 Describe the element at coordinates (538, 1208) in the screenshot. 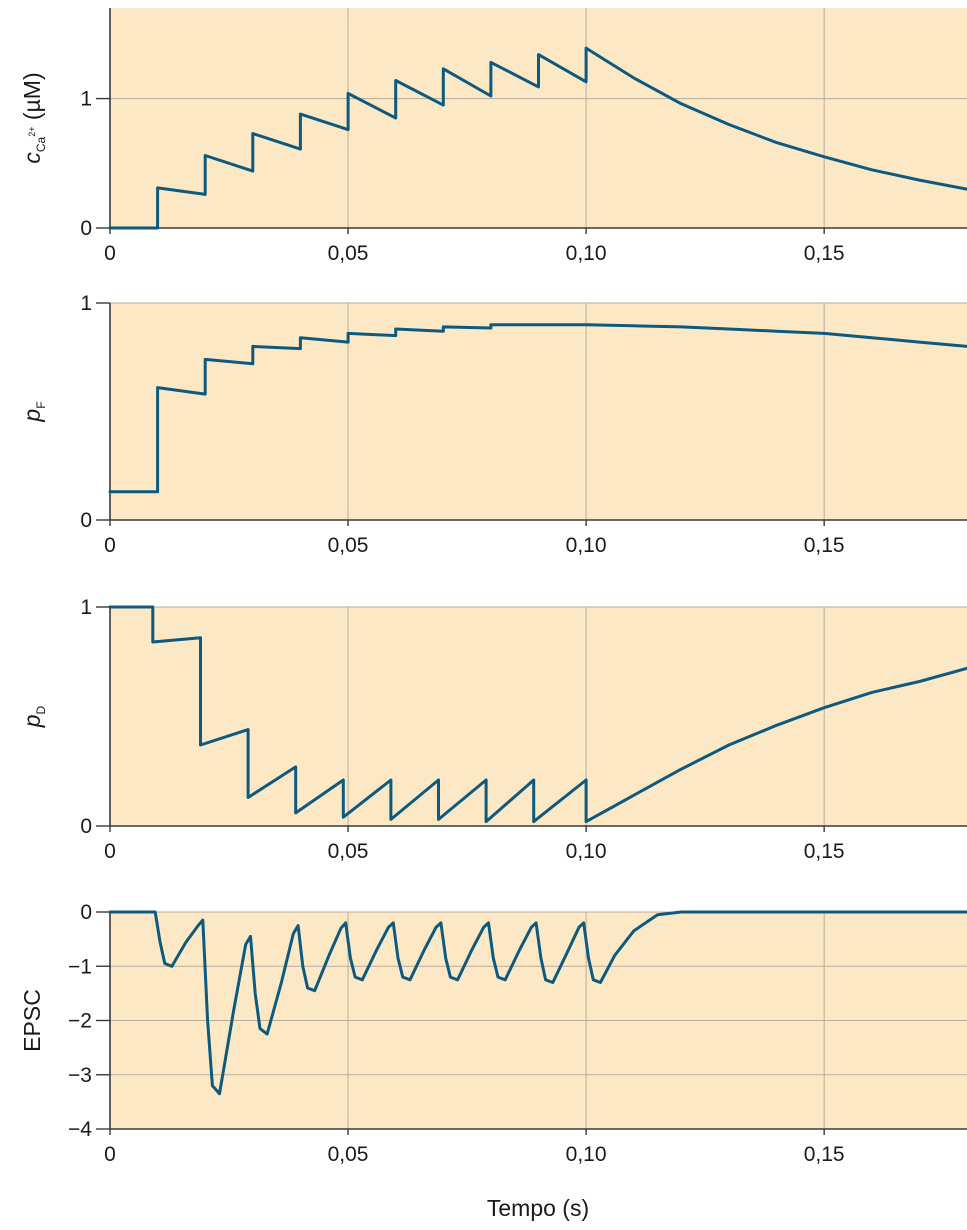

I see `x-axis-title: Tempo (s)` at that location.